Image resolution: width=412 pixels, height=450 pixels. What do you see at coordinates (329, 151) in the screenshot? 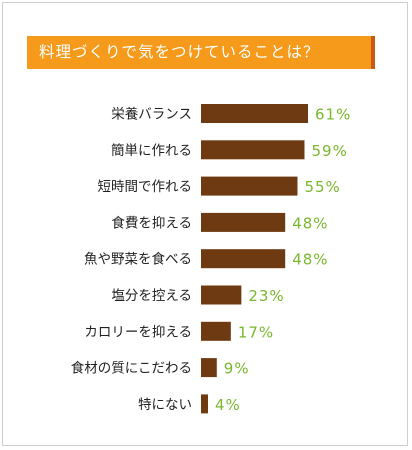
I see `value-label: 59%` at bounding box center [329, 151].